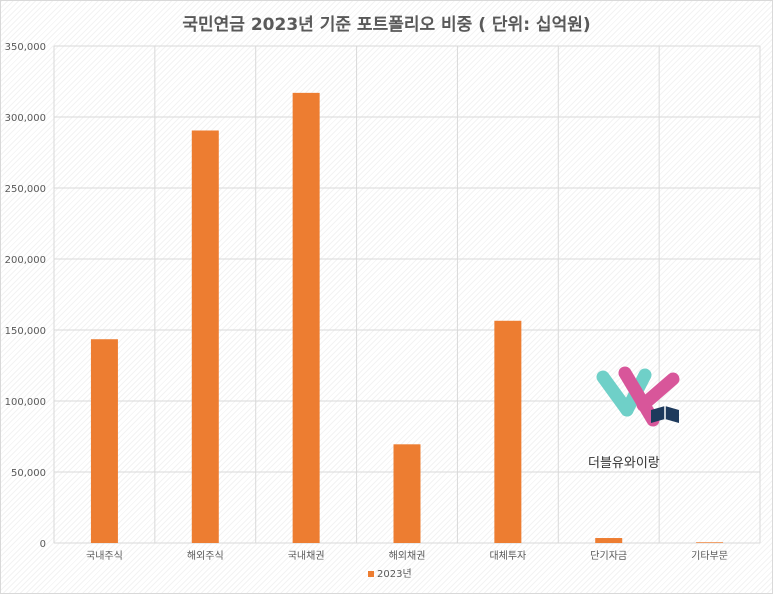 The height and width of the screenshot is (594, 773). Describe the element at coordinates (608, 556) in the screenshot. I see `x-tick-label: 단기자금` at that location.